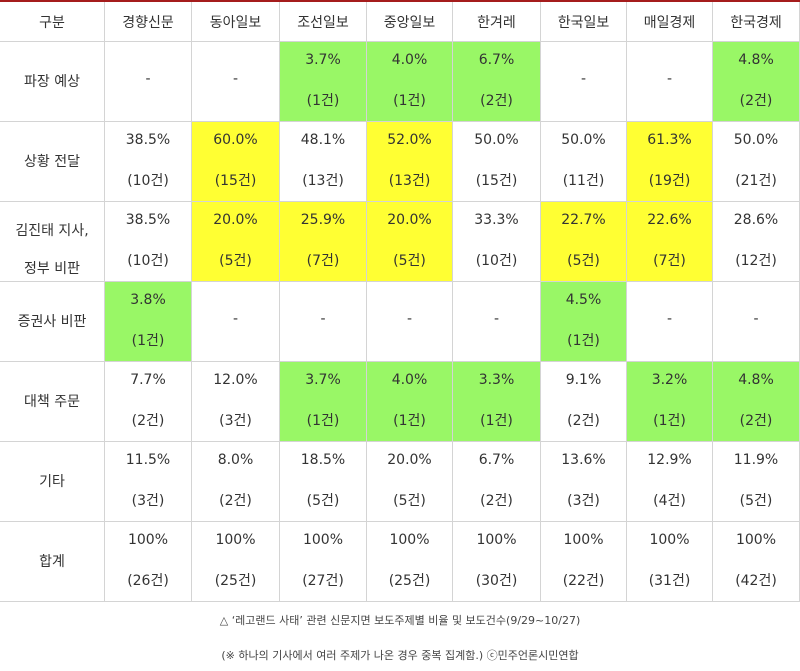 The image size is (800, 671). What do you see at coordinates (669, 581) in the screenshot?
I see `count: (31건)` at bounding box center [669, 581].